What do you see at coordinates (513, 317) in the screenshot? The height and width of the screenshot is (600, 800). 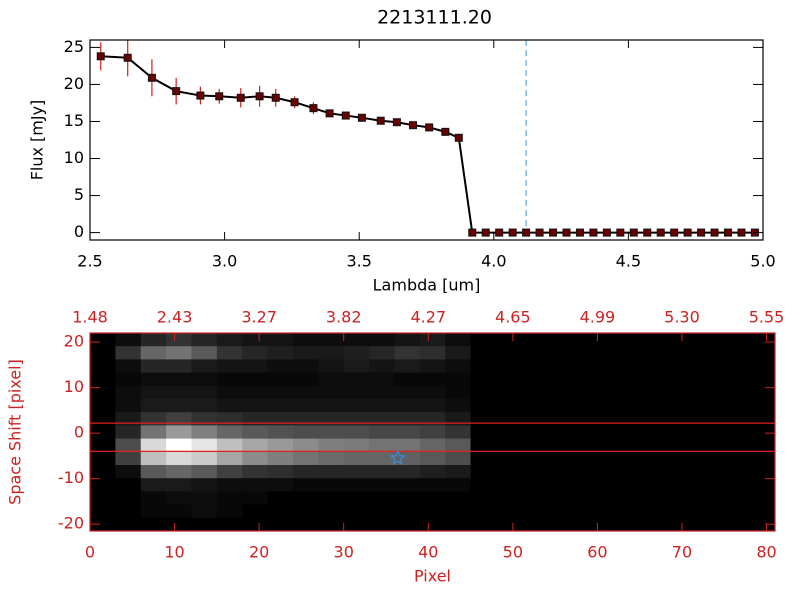 I see `x2-tick-label: 4.65` at bounding box center [513, 317].